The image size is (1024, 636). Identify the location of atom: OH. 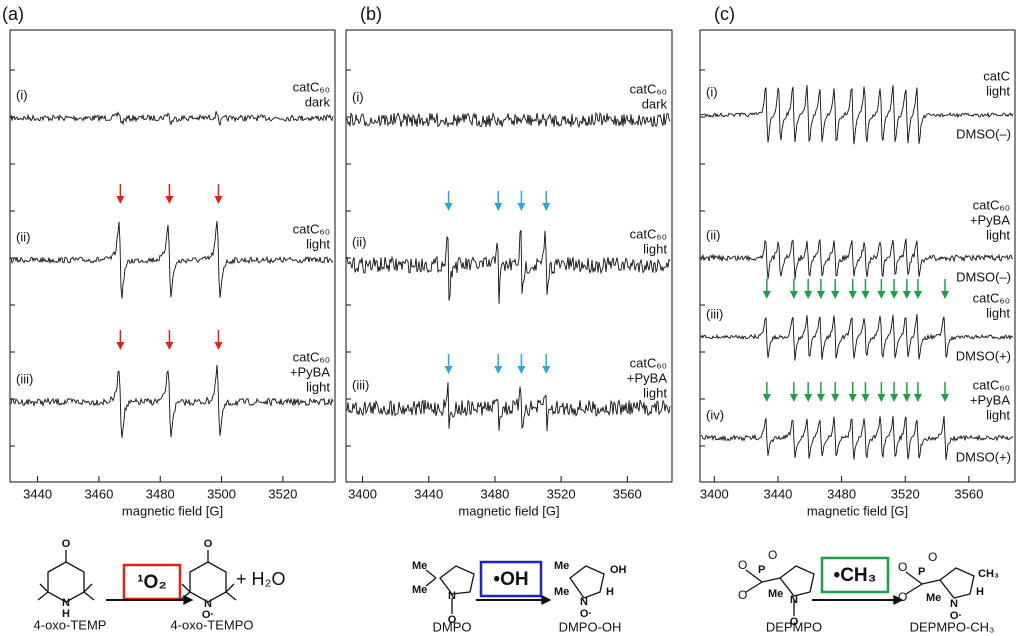
(618, 570).